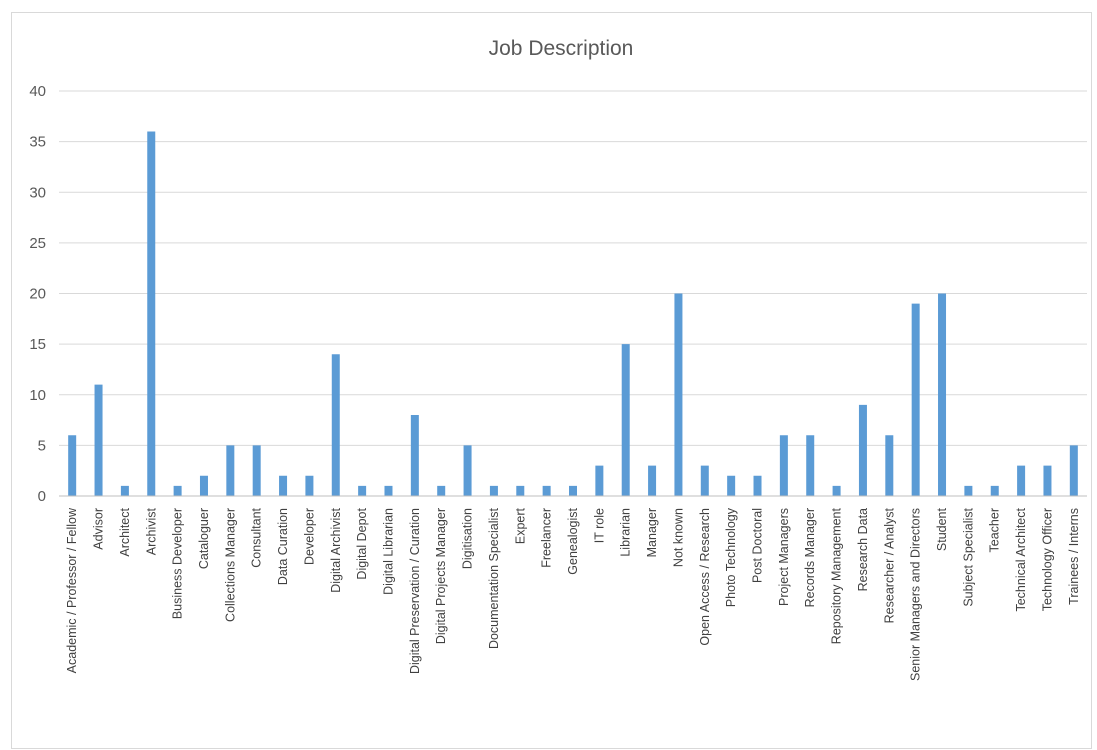 The height and width of the screenshot is (750, 1097). Describe the element at coordinates (942, 529) in the screenshot. I see `x-tick-label: Student` at that location.